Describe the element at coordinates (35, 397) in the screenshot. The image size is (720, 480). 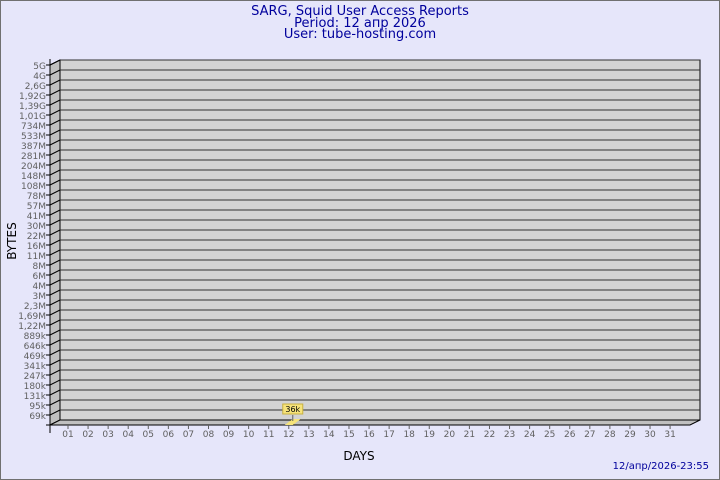
I see `y-tick-label: 131k` at that location.